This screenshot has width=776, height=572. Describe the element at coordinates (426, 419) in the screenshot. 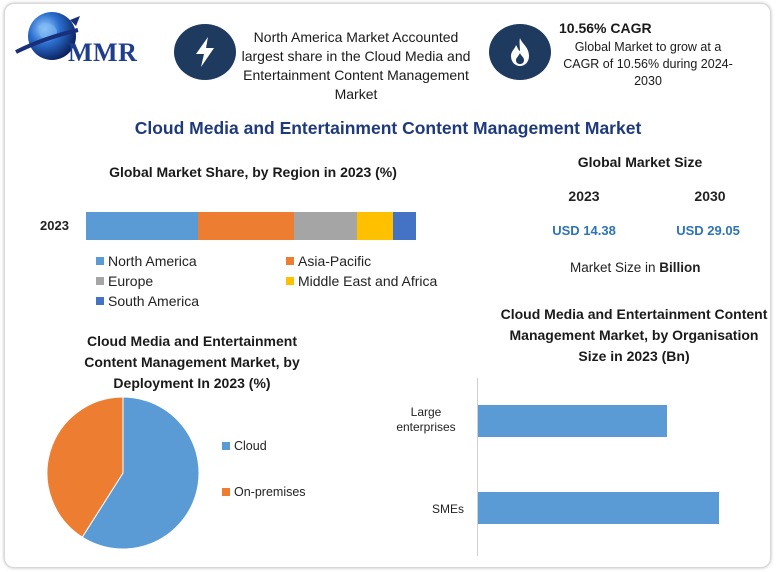

I see `org-category-large: Large enterprises` at that location.